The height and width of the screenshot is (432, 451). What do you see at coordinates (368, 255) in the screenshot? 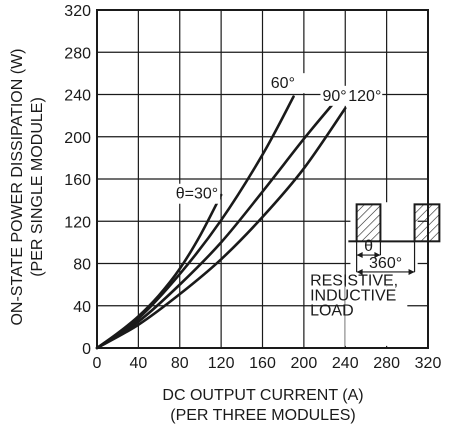
I see `theta-arrows` at bounding box center [368, 255].